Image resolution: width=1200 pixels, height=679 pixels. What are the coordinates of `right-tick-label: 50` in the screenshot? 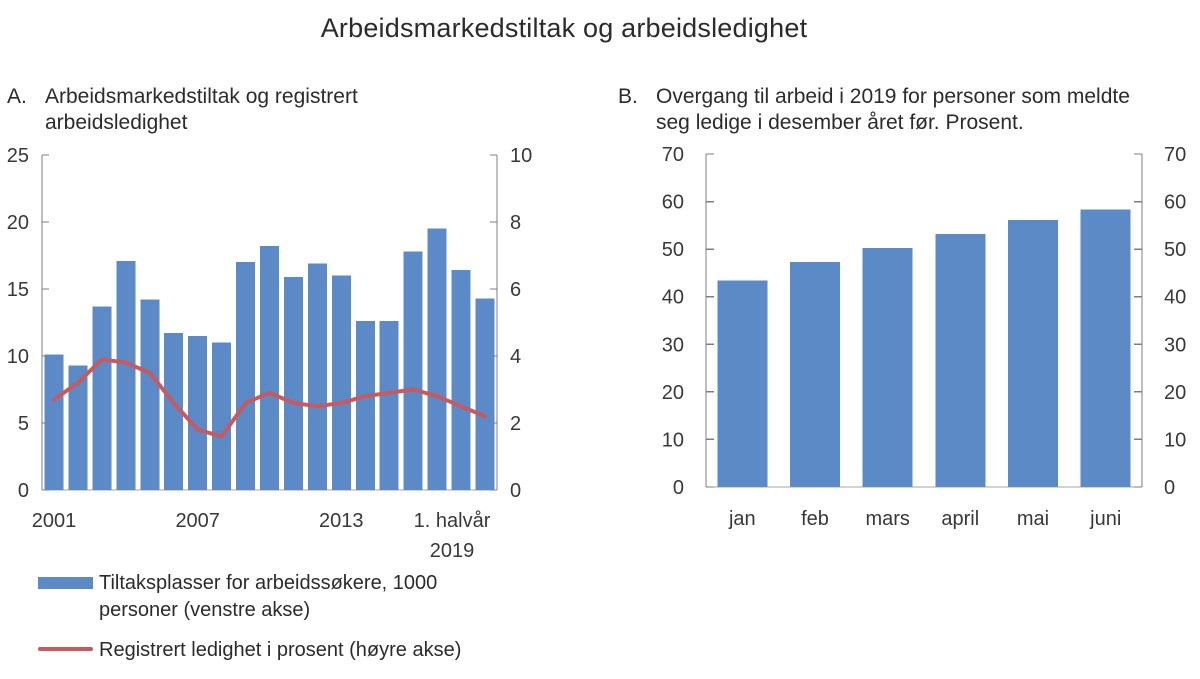 It's located at (1175, 250).